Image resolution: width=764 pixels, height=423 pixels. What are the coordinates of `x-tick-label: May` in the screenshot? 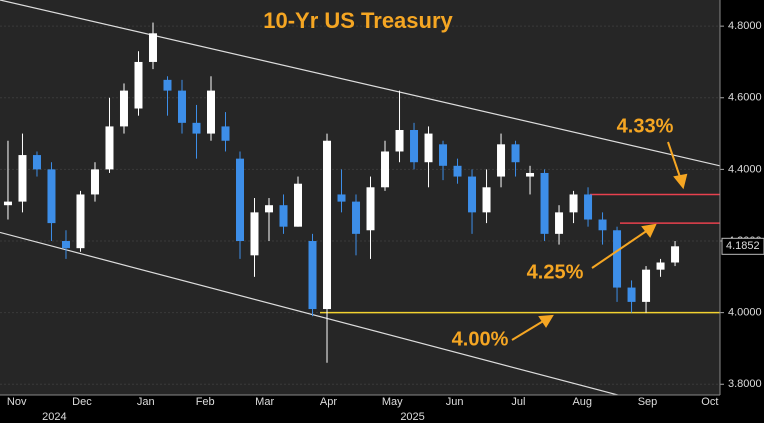 It's located at (392, 402).